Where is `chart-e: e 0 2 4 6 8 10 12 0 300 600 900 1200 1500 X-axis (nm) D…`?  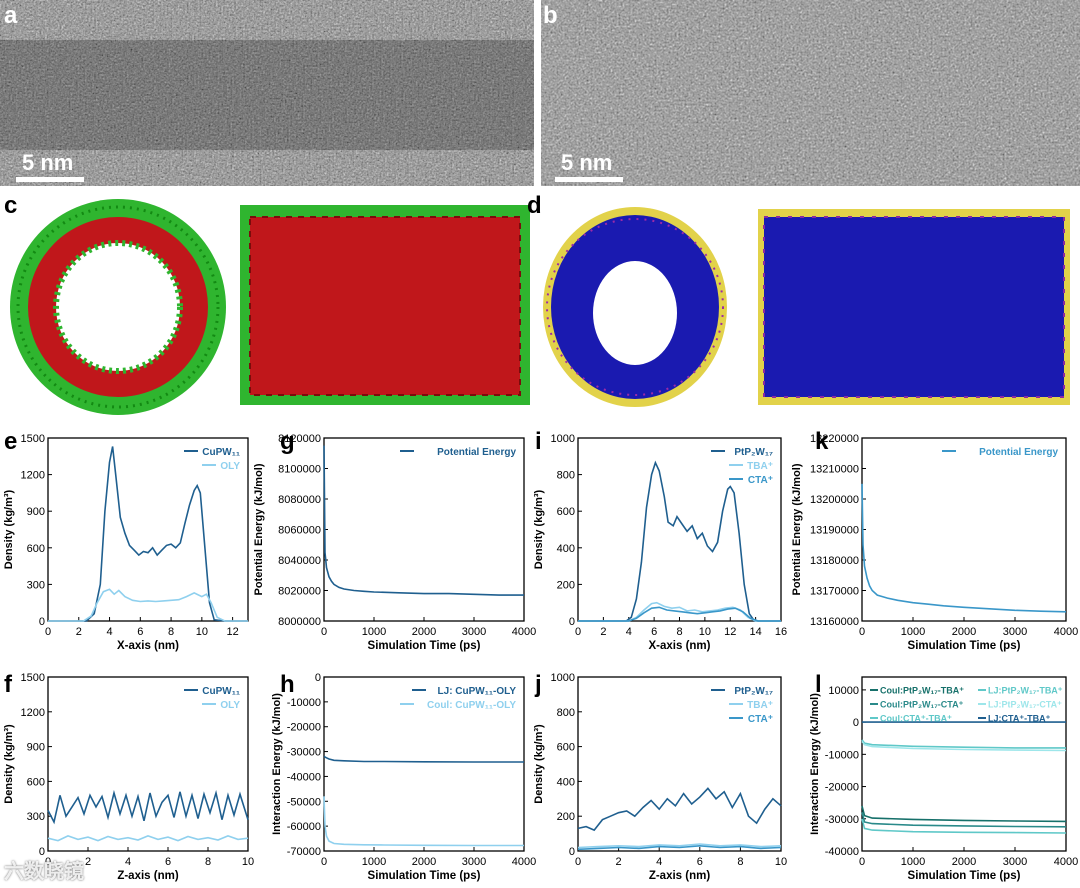 chart-e: e 0 2 4 6 8 10 12 0 300 600 900 1200 1500 X-axis (nm) D… is located at coordinates (126, 540).